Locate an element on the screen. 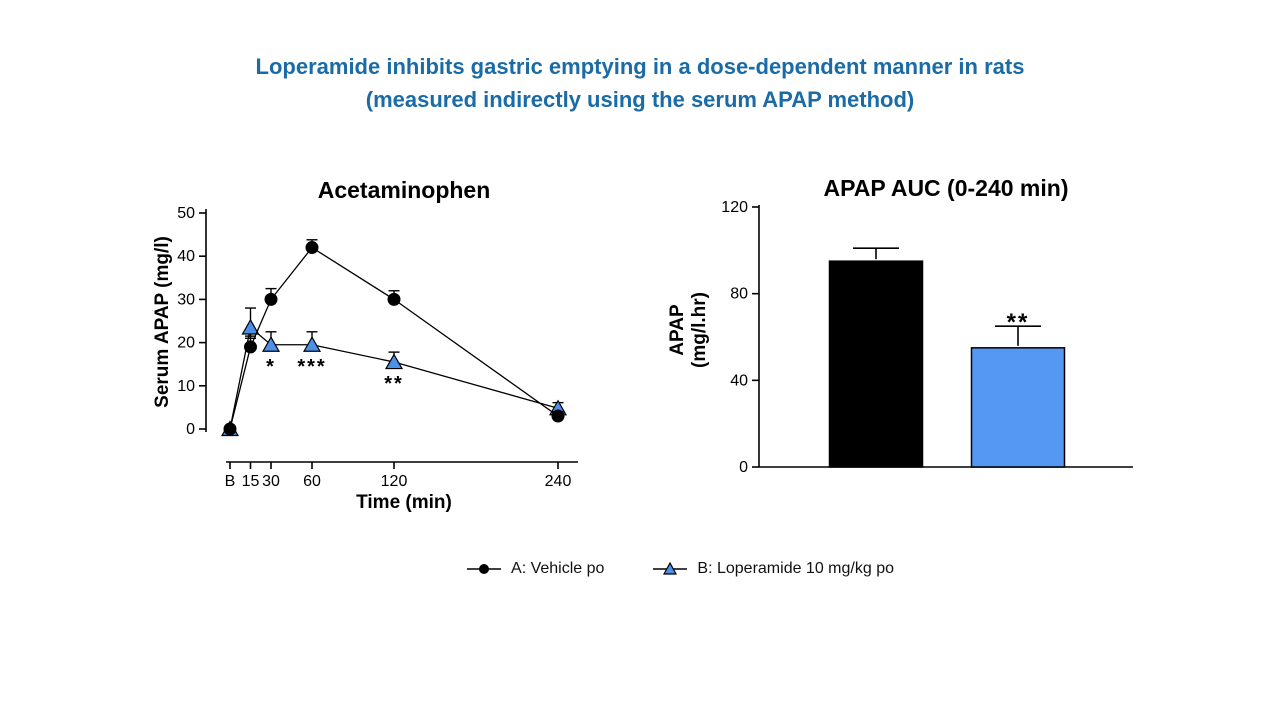 The height and width of the screenshot is (720, 1280). svg-text: 10 is located at coordinates (186, 386).